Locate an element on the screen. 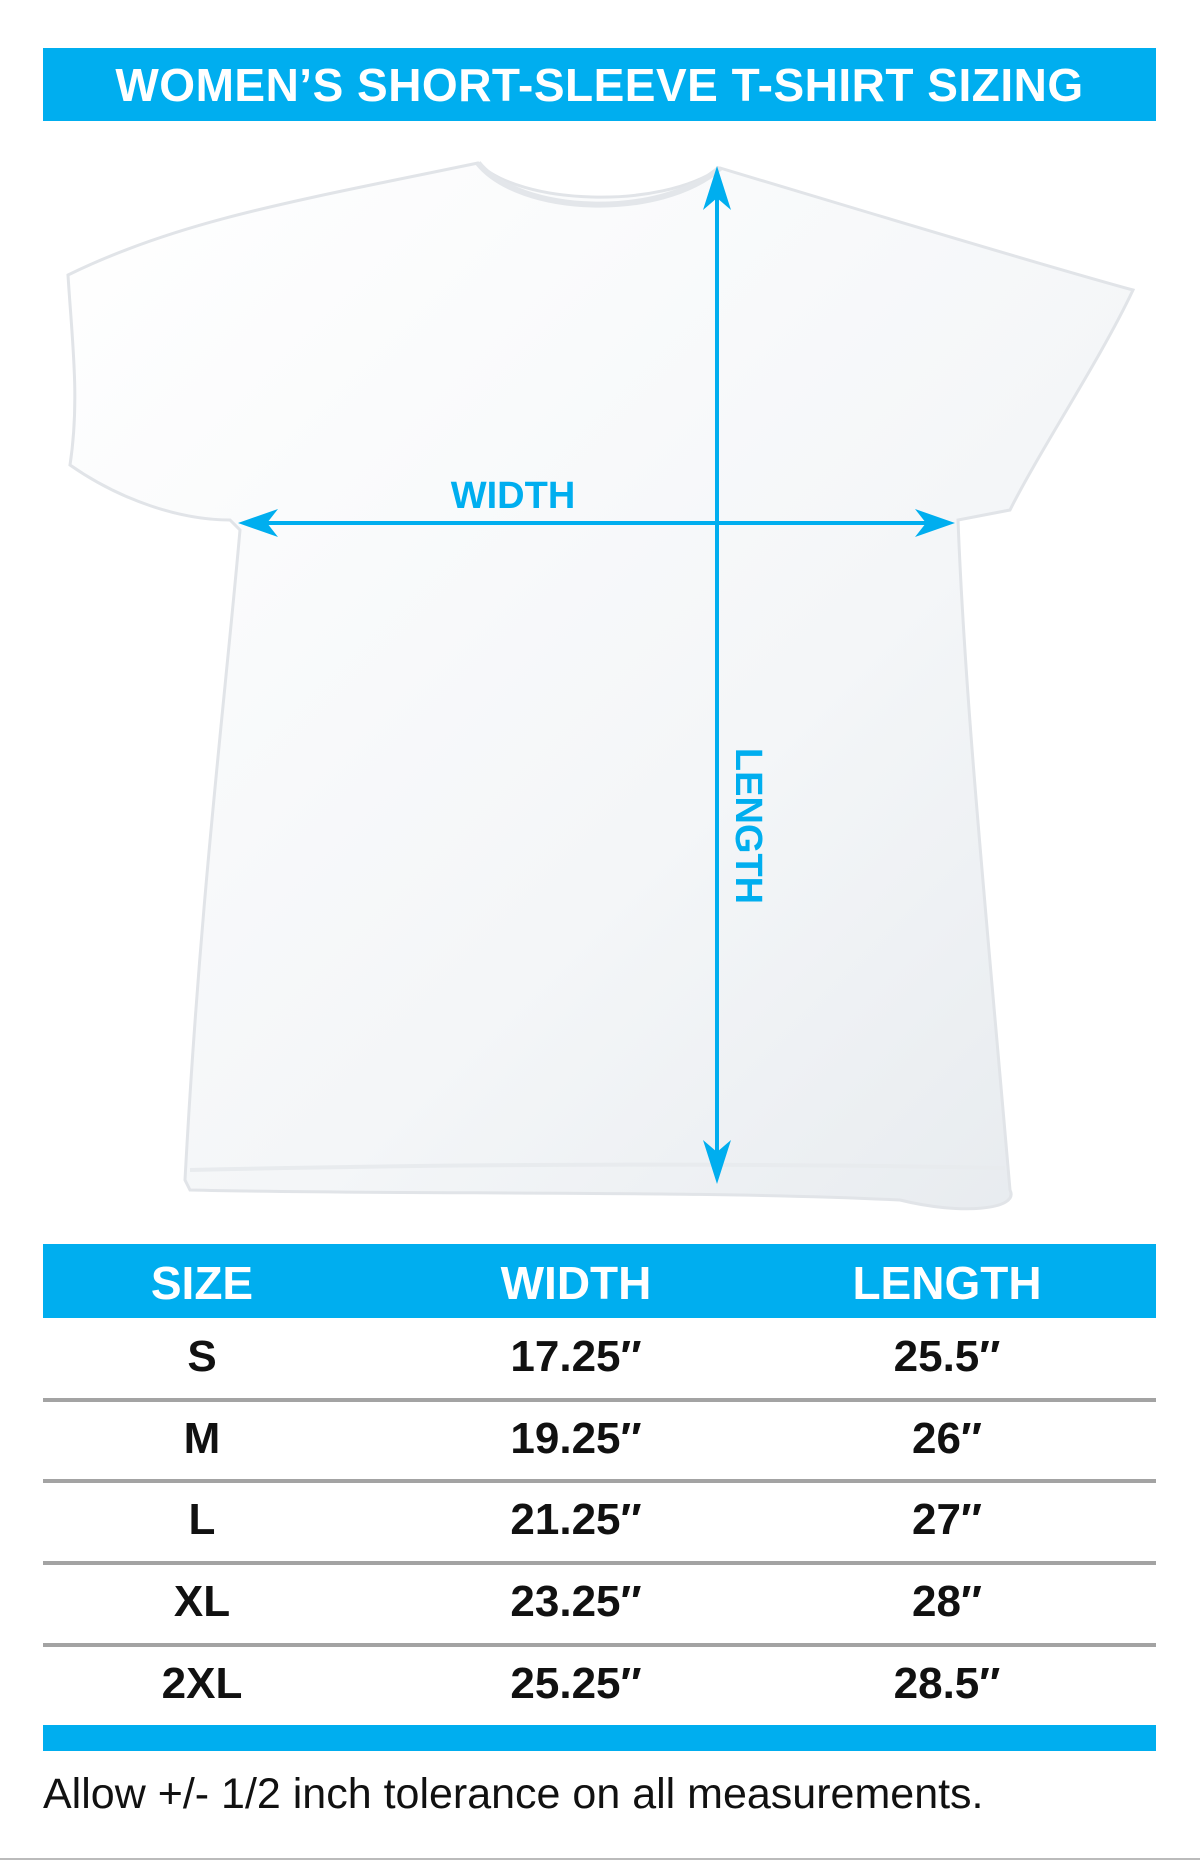  width-cell: 25.25″ is located at coordinates (576, 1683).